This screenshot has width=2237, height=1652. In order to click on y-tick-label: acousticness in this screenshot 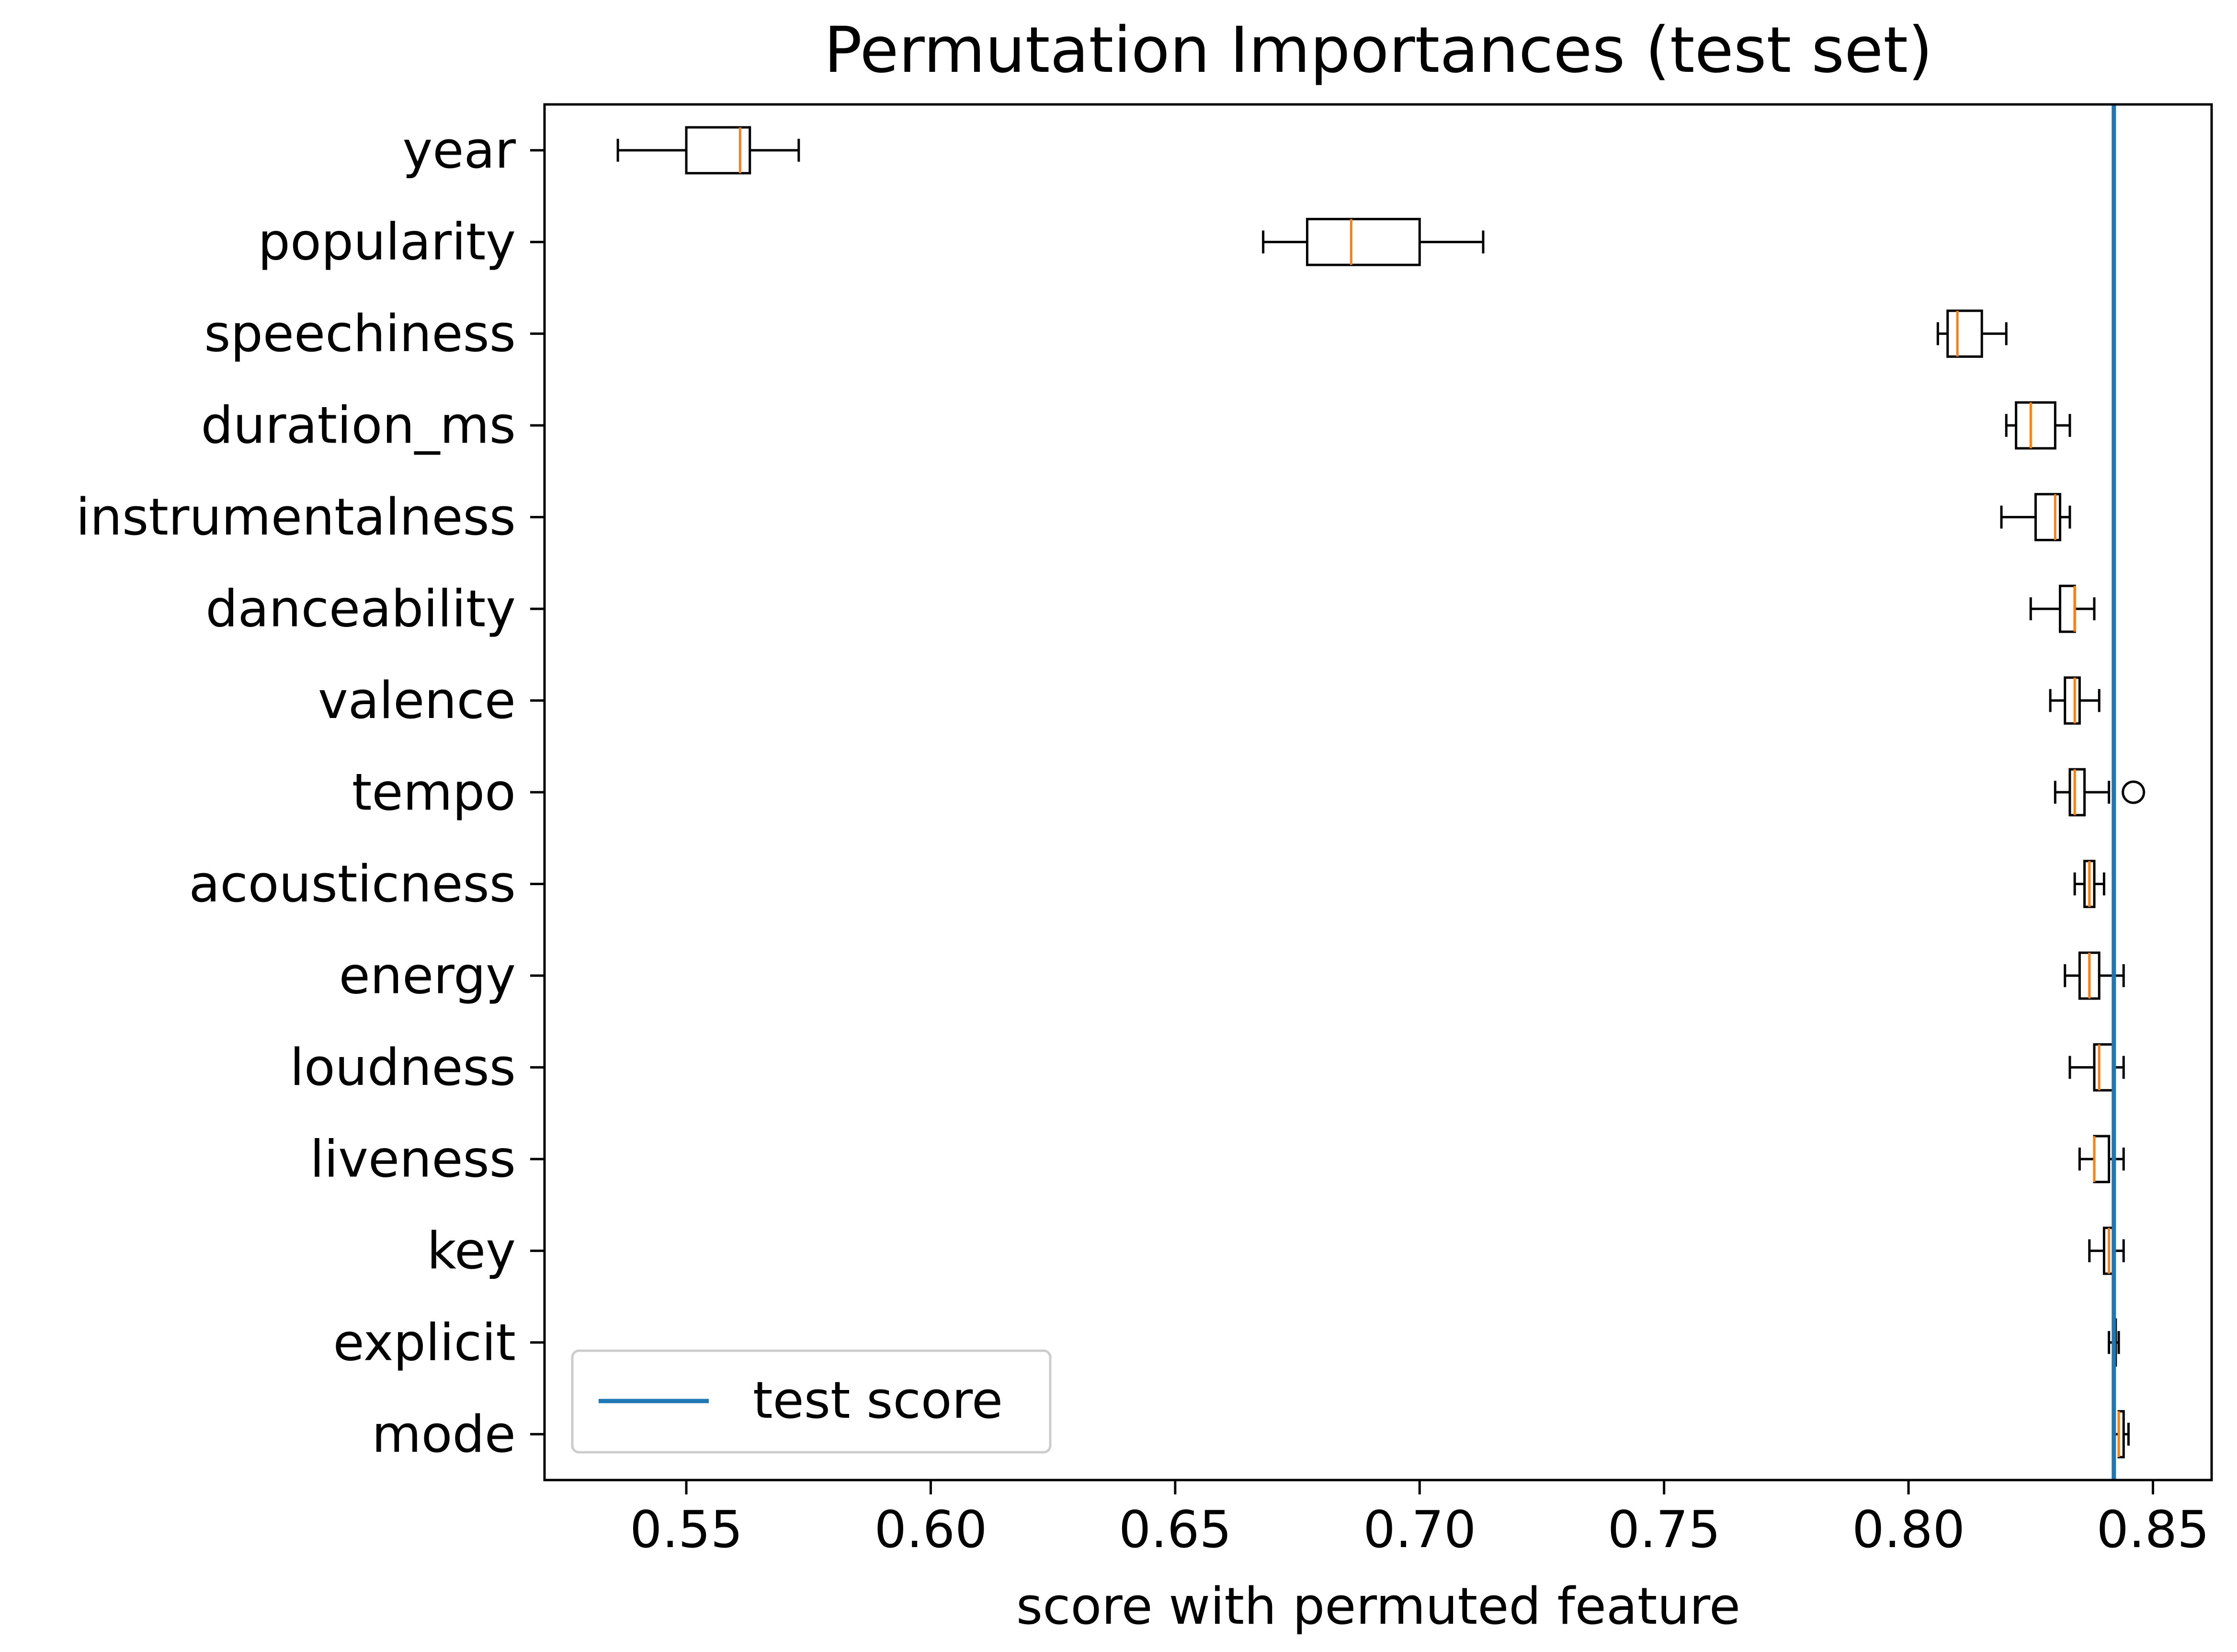, I will do `click(352, 883)`.